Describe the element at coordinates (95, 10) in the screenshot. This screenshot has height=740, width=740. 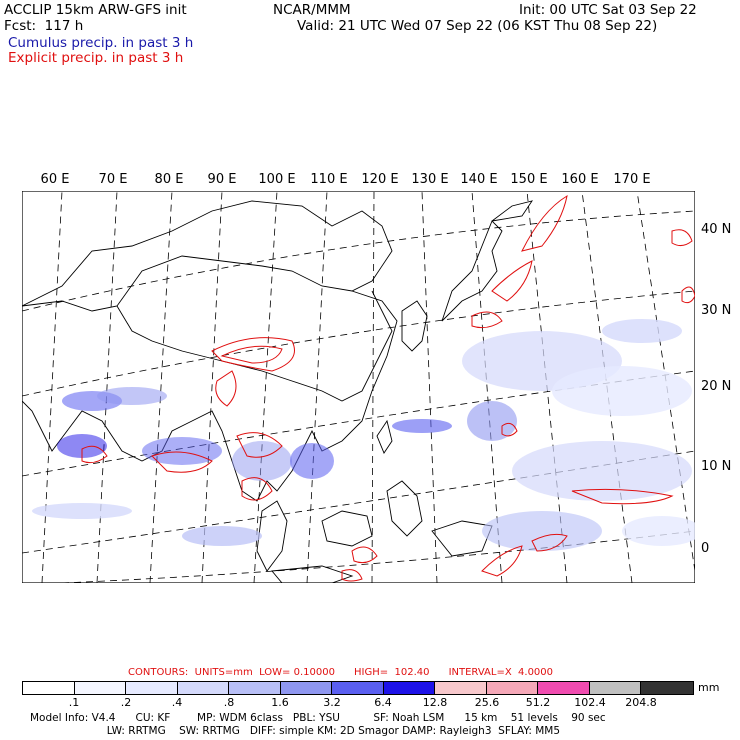
I see `model-title: ACCLIP 15km ARW-GFS init` at that location.